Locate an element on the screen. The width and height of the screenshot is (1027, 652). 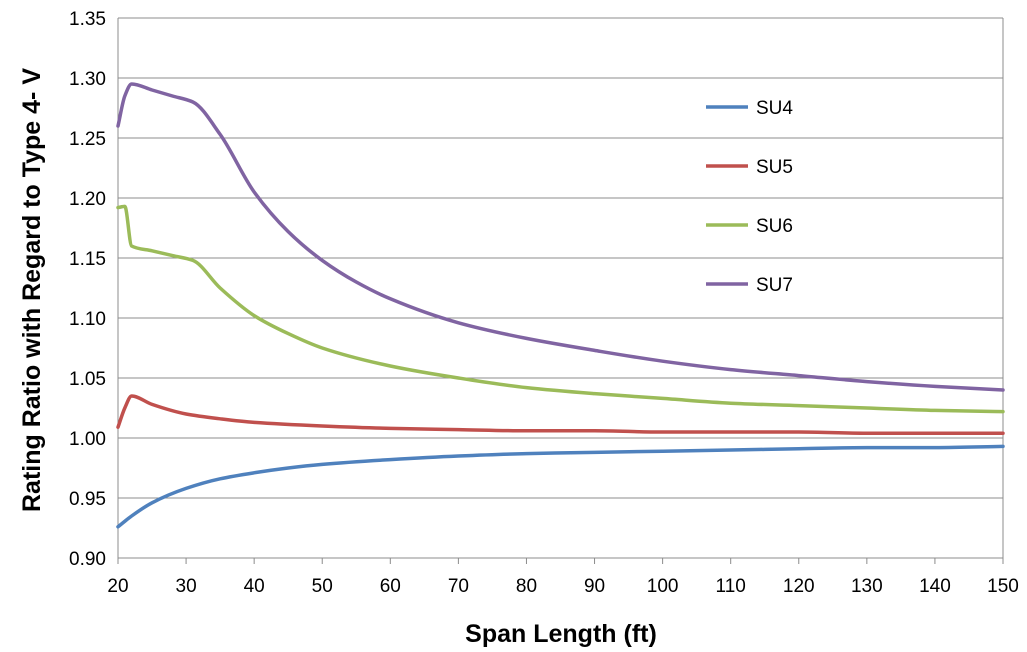
x-tick-labels: 20 30 40 50 60 70 80 90 100 110 120 130 140 150 is located at coordinates (562, 586).